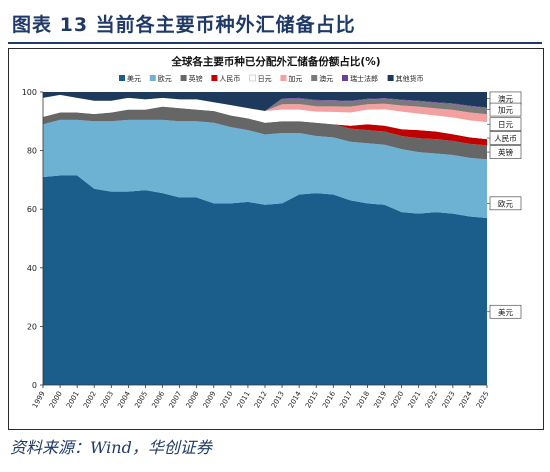  I want to click on x-tick-label-5: 2004, so click(124, 400).